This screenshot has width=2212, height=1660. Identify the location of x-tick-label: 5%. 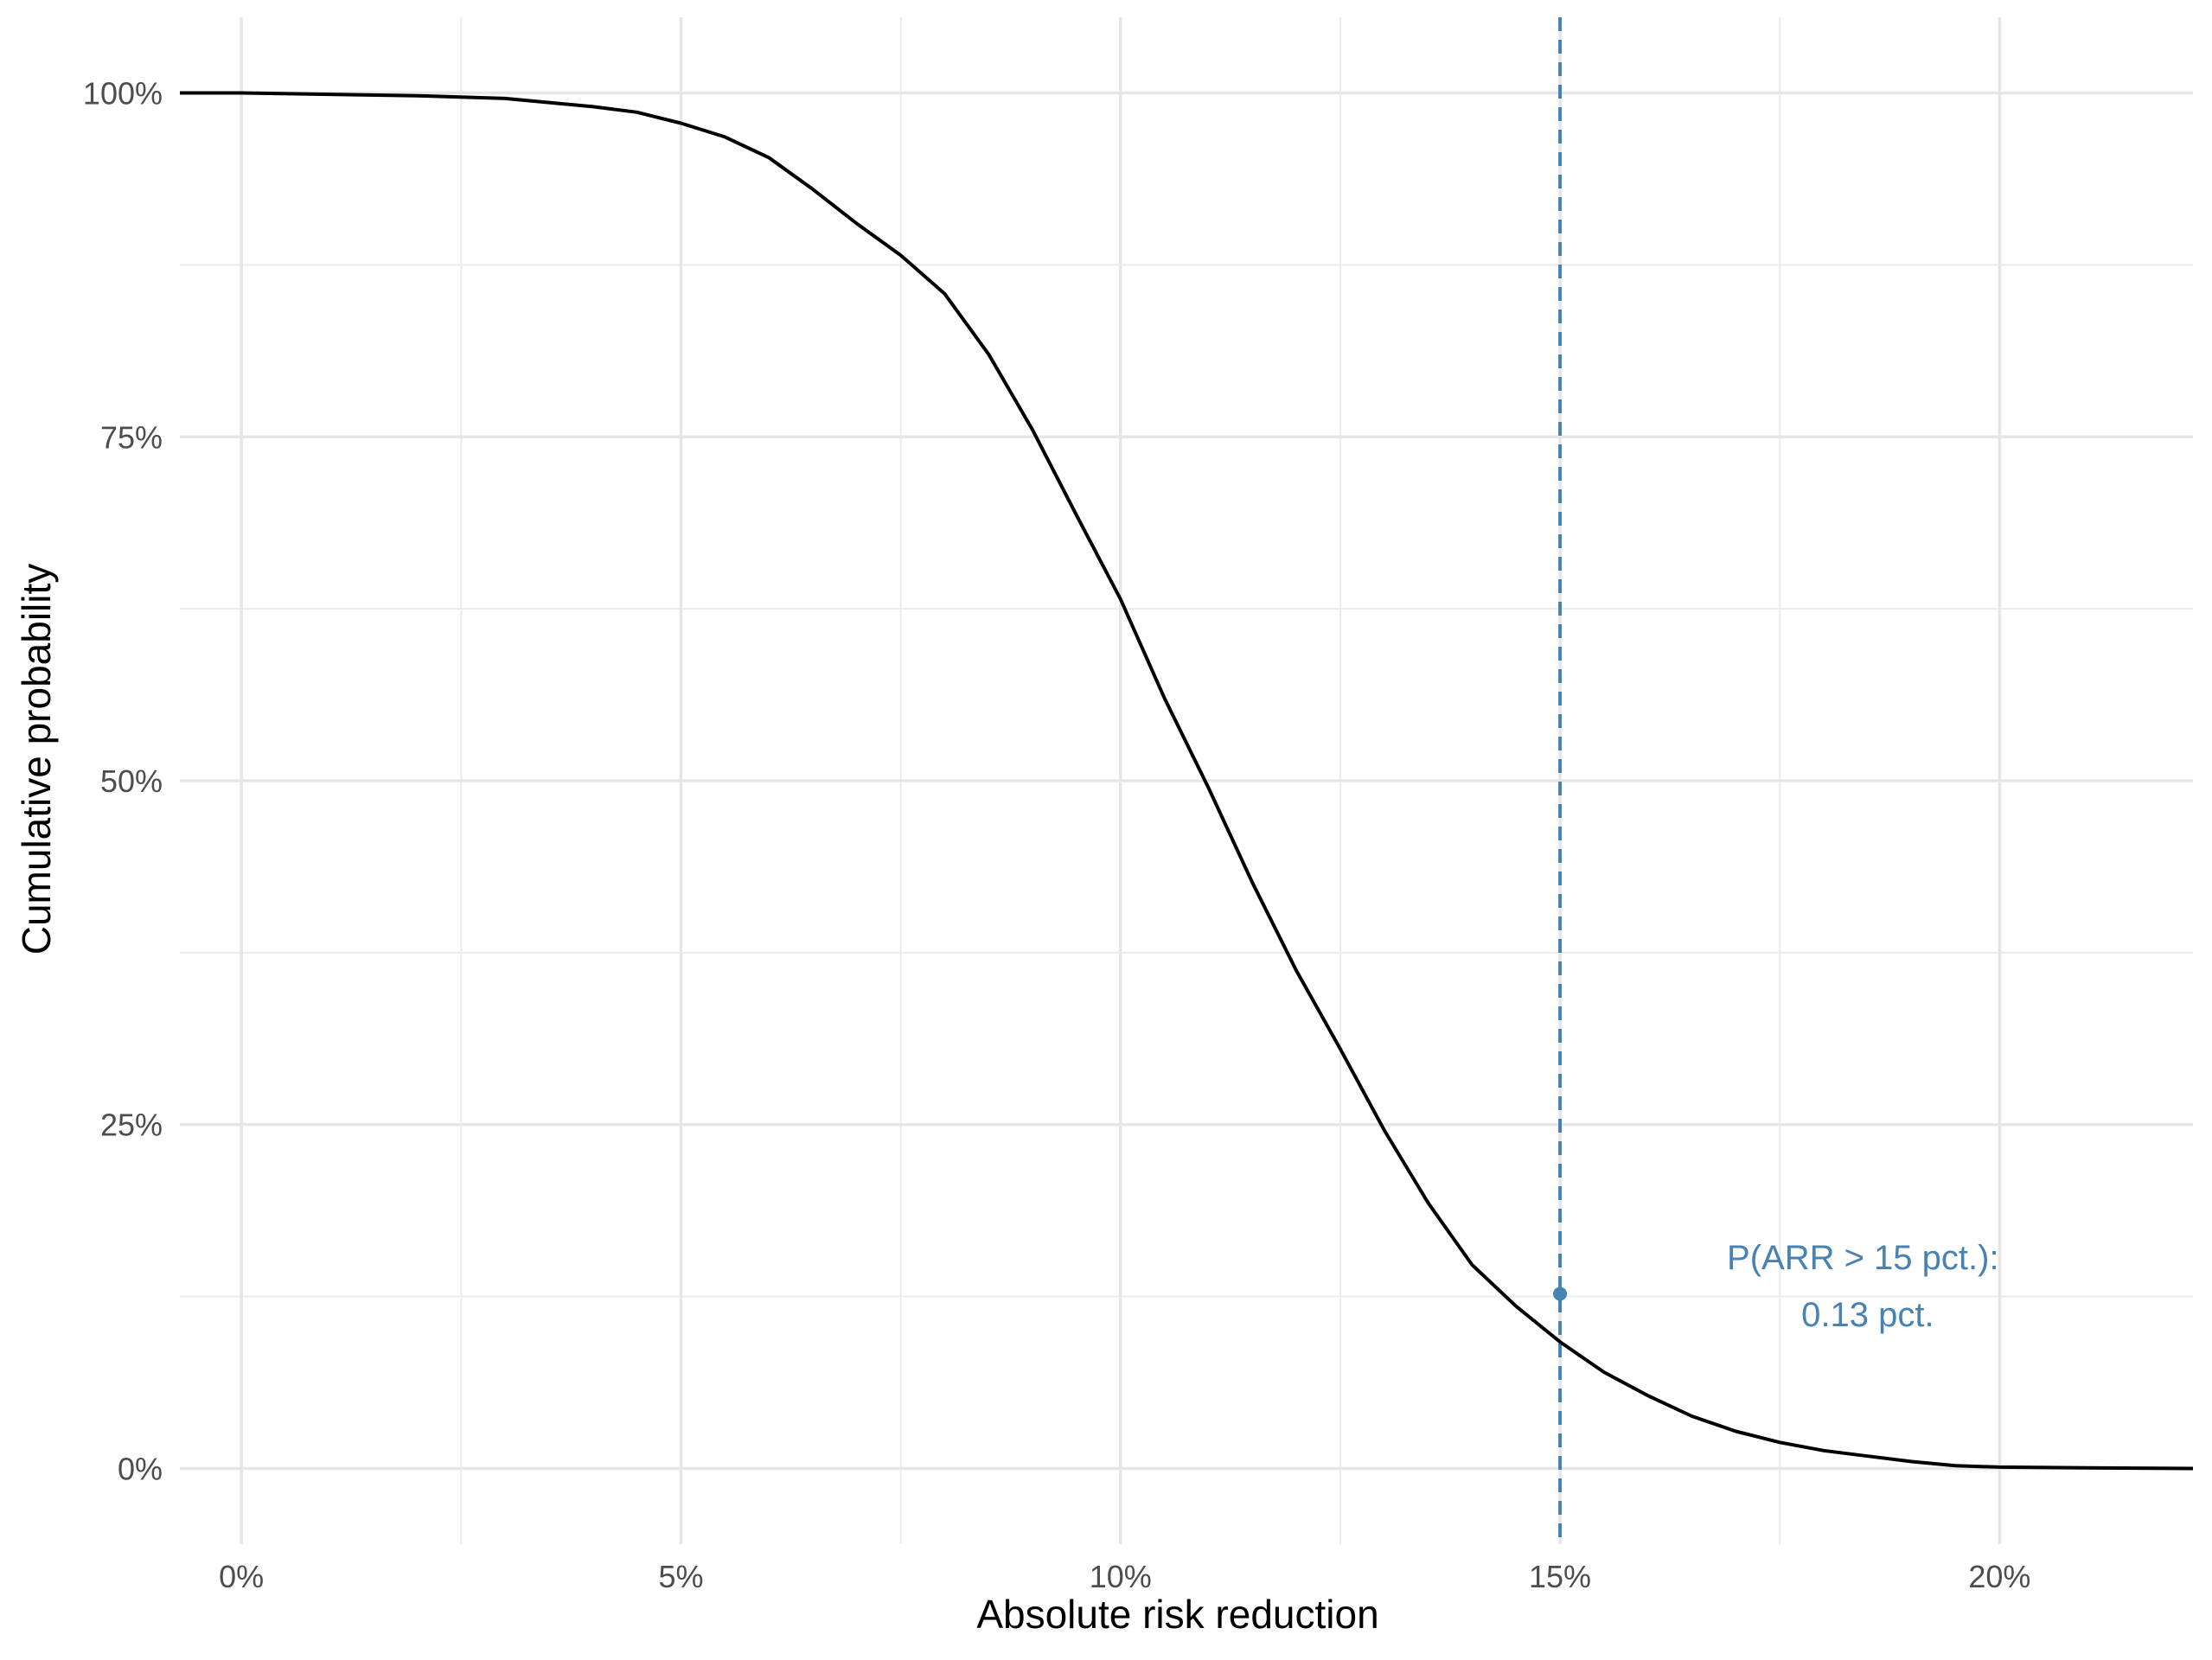
(680, 1576).